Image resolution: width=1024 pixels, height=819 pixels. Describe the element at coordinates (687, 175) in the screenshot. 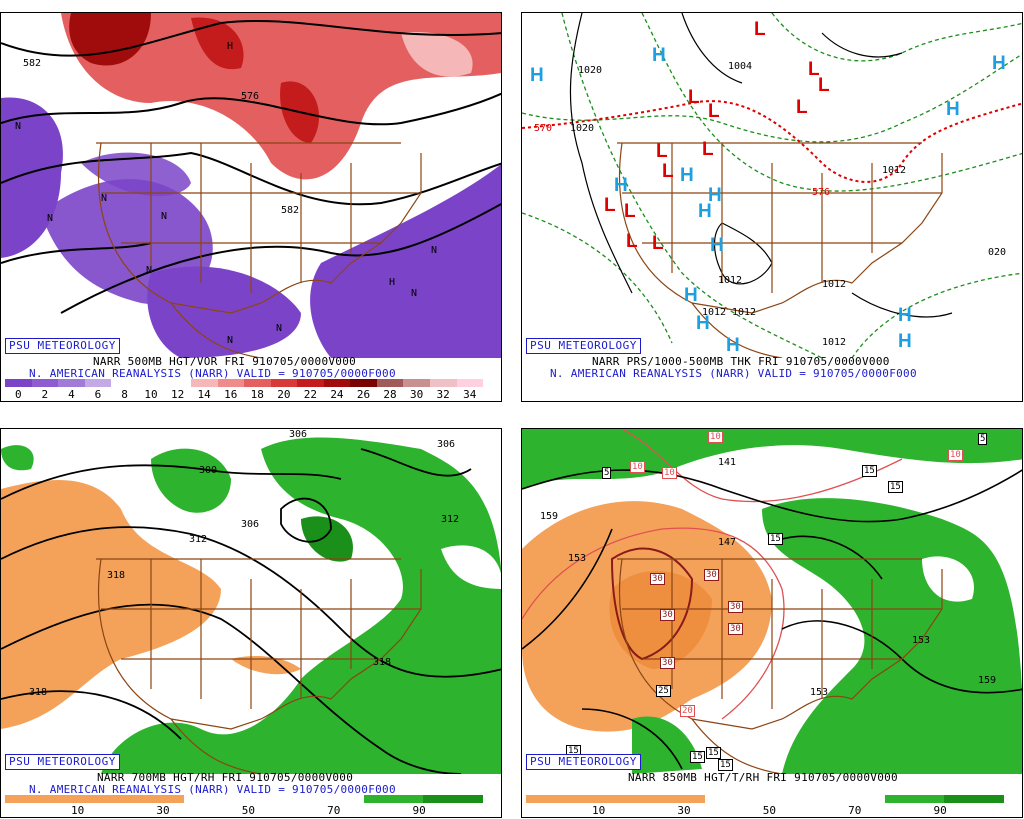

I see `high-pressure-6: H` at that location.